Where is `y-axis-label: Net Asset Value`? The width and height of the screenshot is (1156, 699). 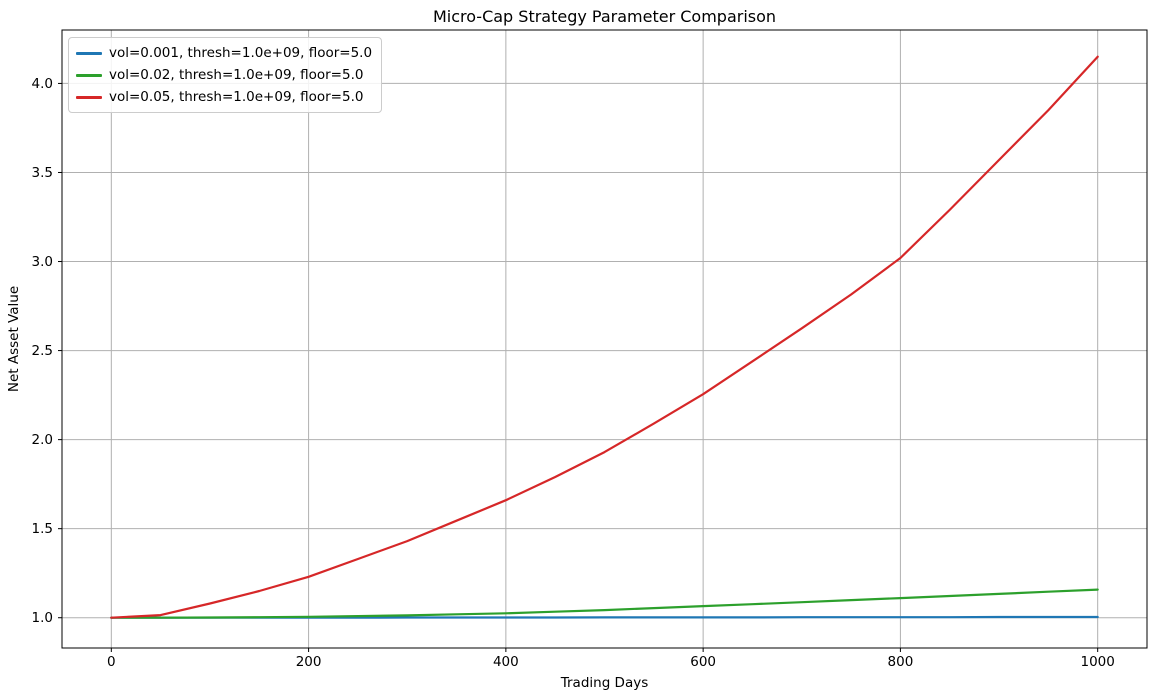
y-axis-label: Net Asset Value is located at coordinates (14, 339).